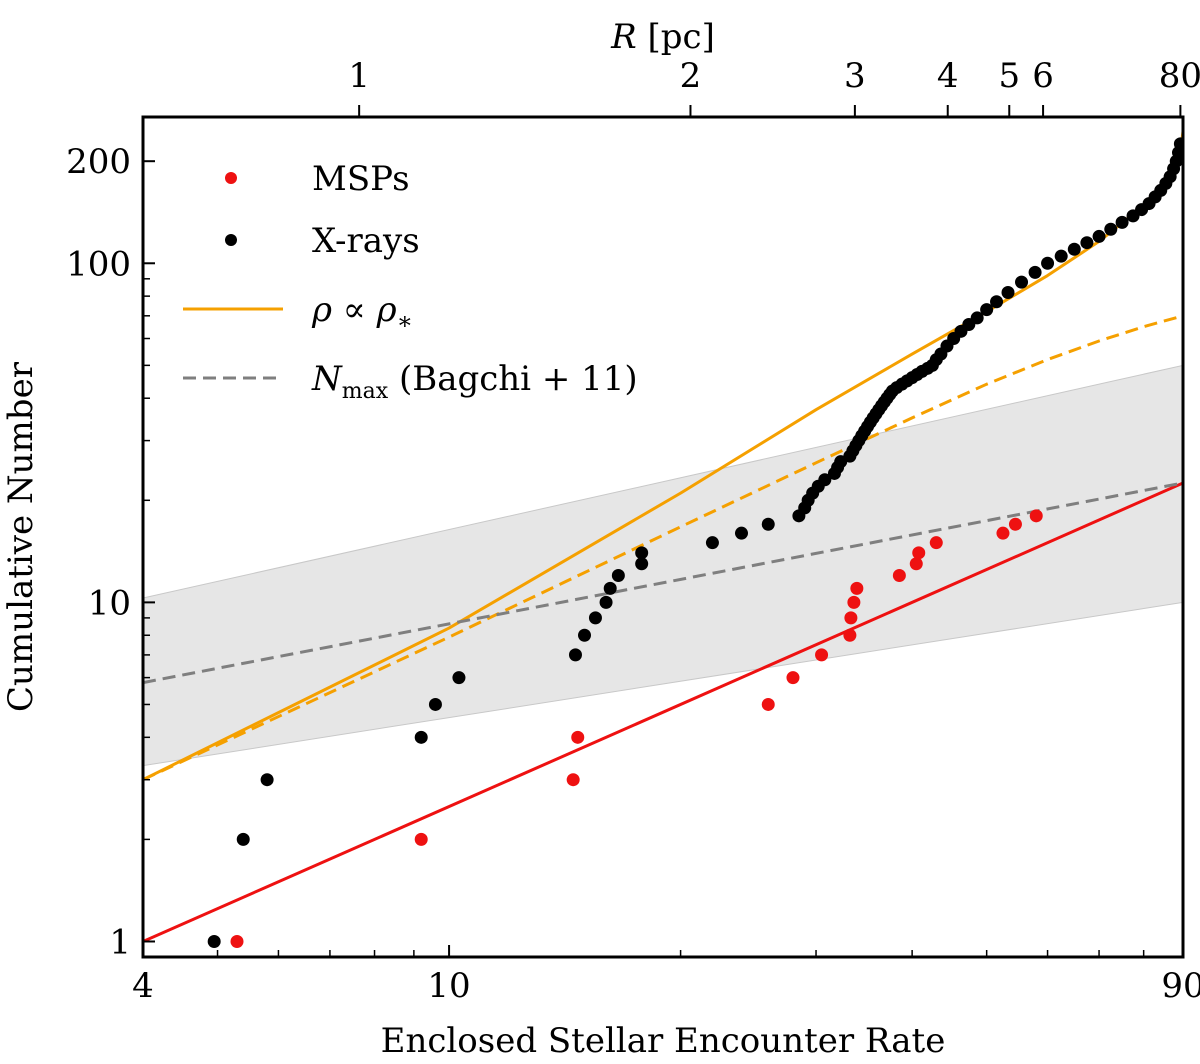 The height and width of the screenshot is (1064, 1200). Describe the element at coordinates (1179, 76) in the screenshot. I see `top-tick-label: 80` at that location.